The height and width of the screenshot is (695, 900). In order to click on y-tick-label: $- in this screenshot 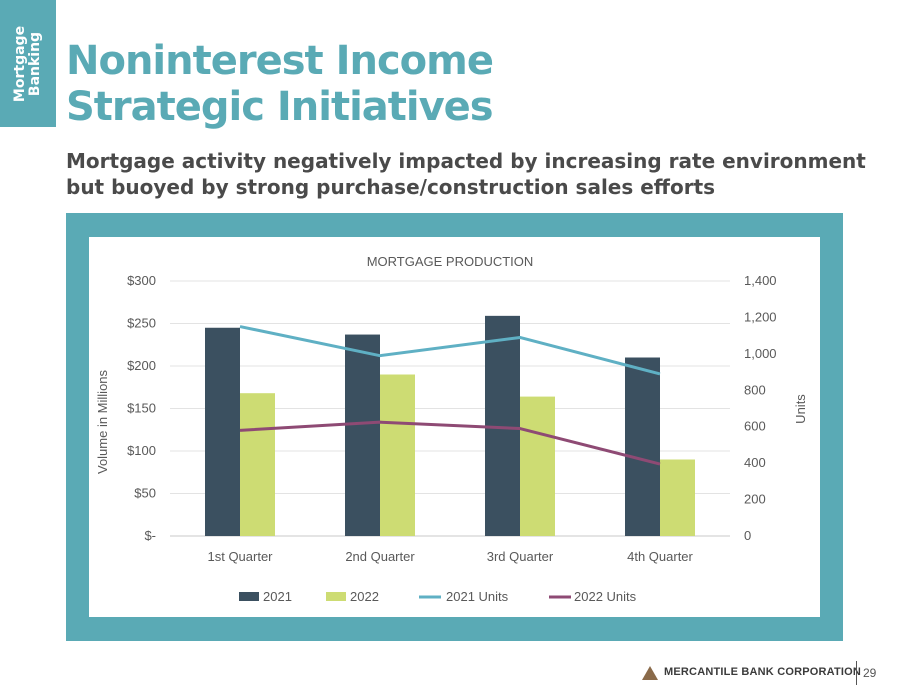, I will do `click(150, 535)`.